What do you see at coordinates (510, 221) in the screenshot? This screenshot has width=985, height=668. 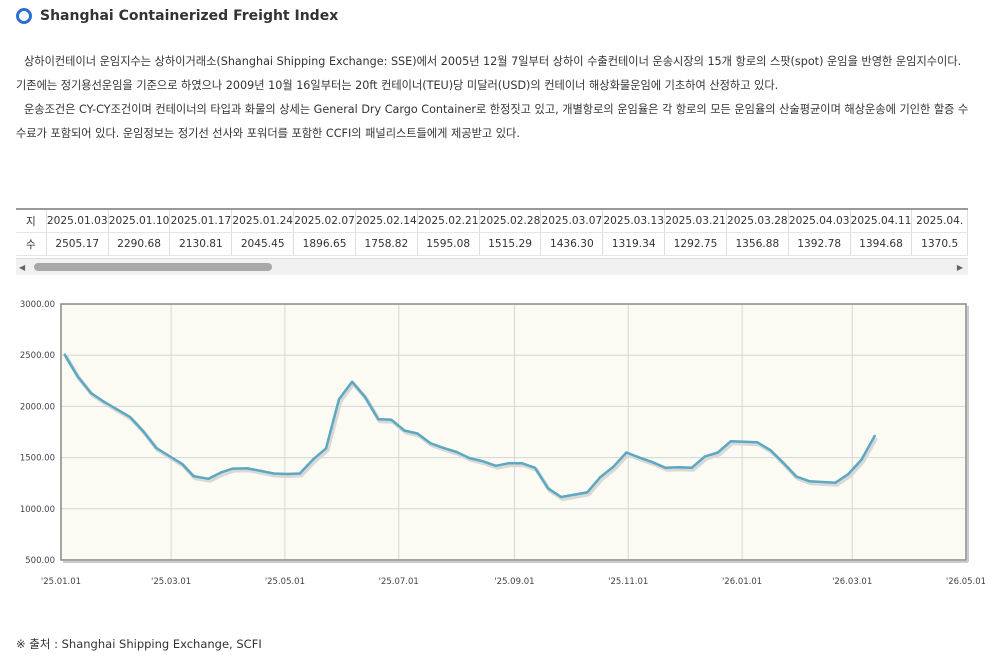 I see `table-date-cell: 2025.02.28` at bounding box center [510, 221].